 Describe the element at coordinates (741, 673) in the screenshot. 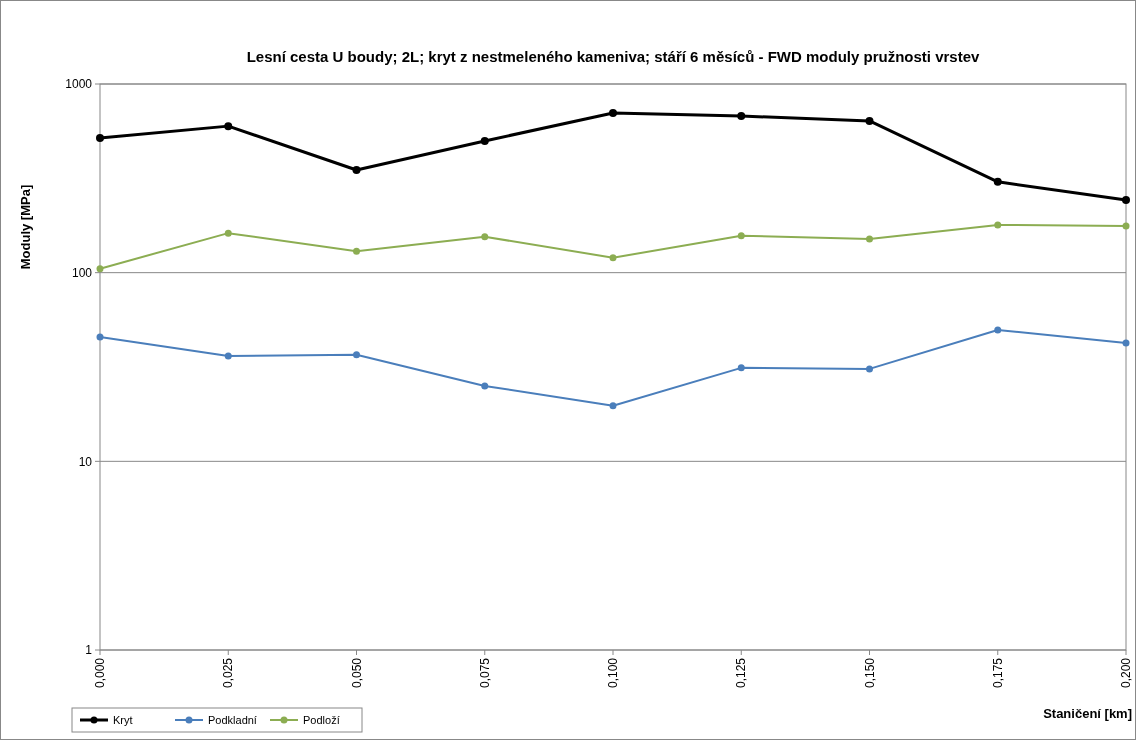

I see `x-tick-label: 0,125` at that location.